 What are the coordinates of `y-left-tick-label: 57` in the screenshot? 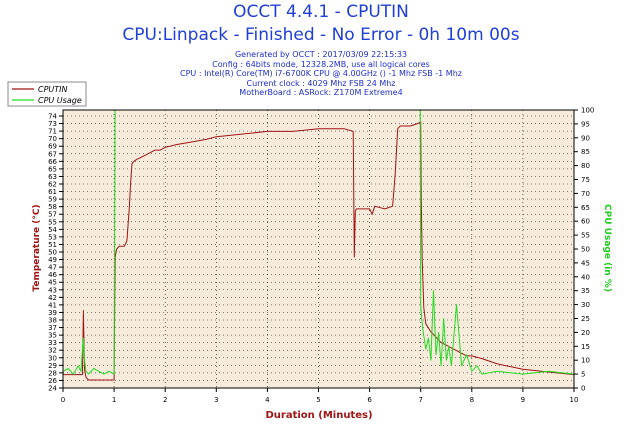 It's located at (52, 215).